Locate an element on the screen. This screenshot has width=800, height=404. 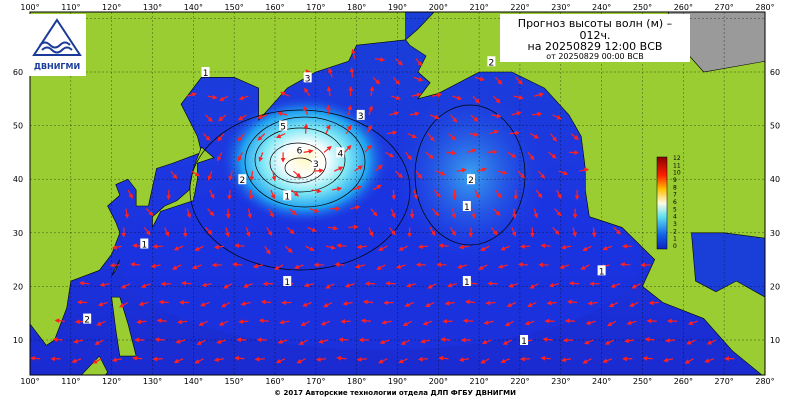
logo-text: ДВНИГМИ is located at coordinates (57, 66).